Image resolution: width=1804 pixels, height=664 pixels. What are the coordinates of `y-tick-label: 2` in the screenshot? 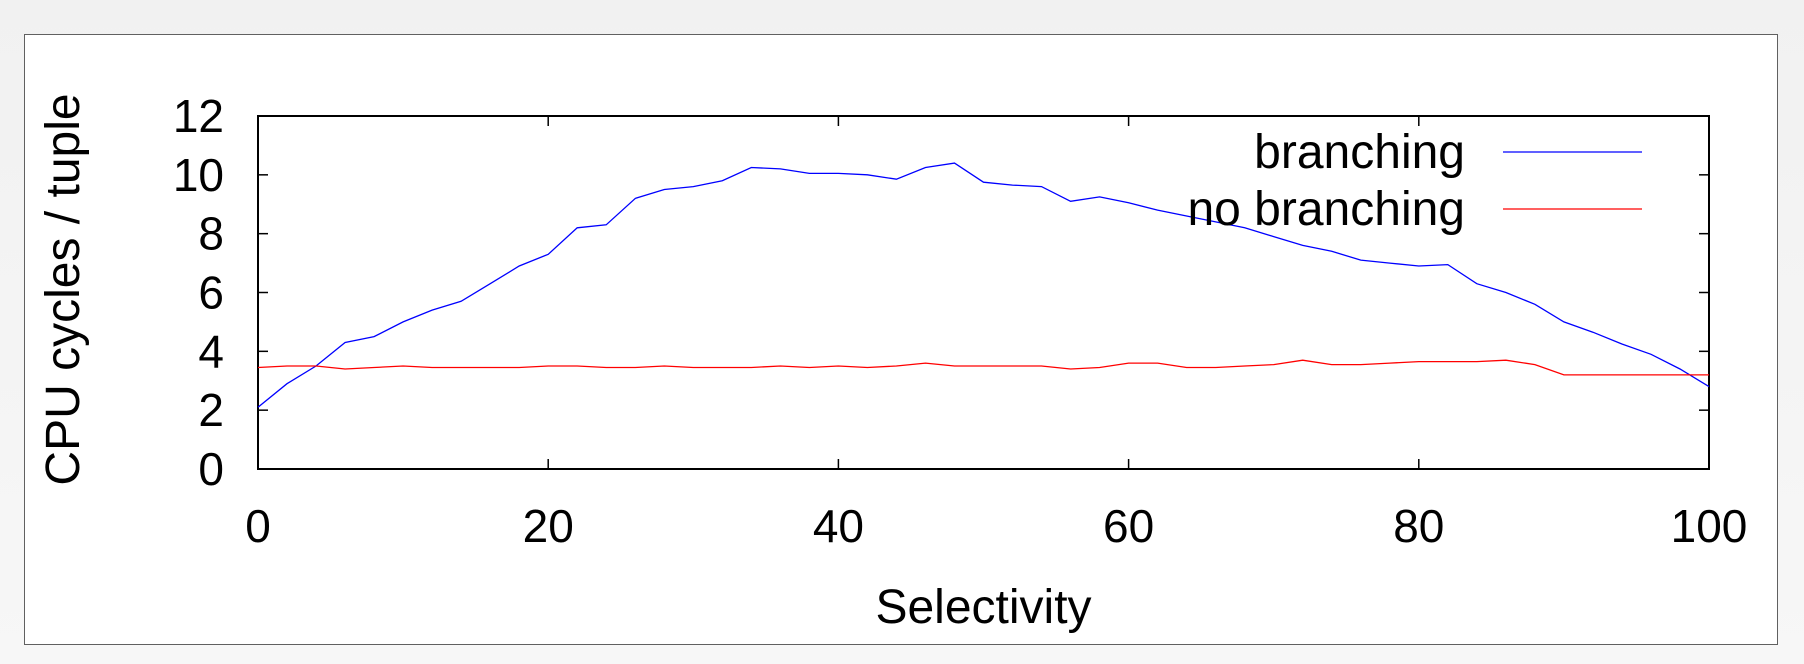 It's located at (211, 410).